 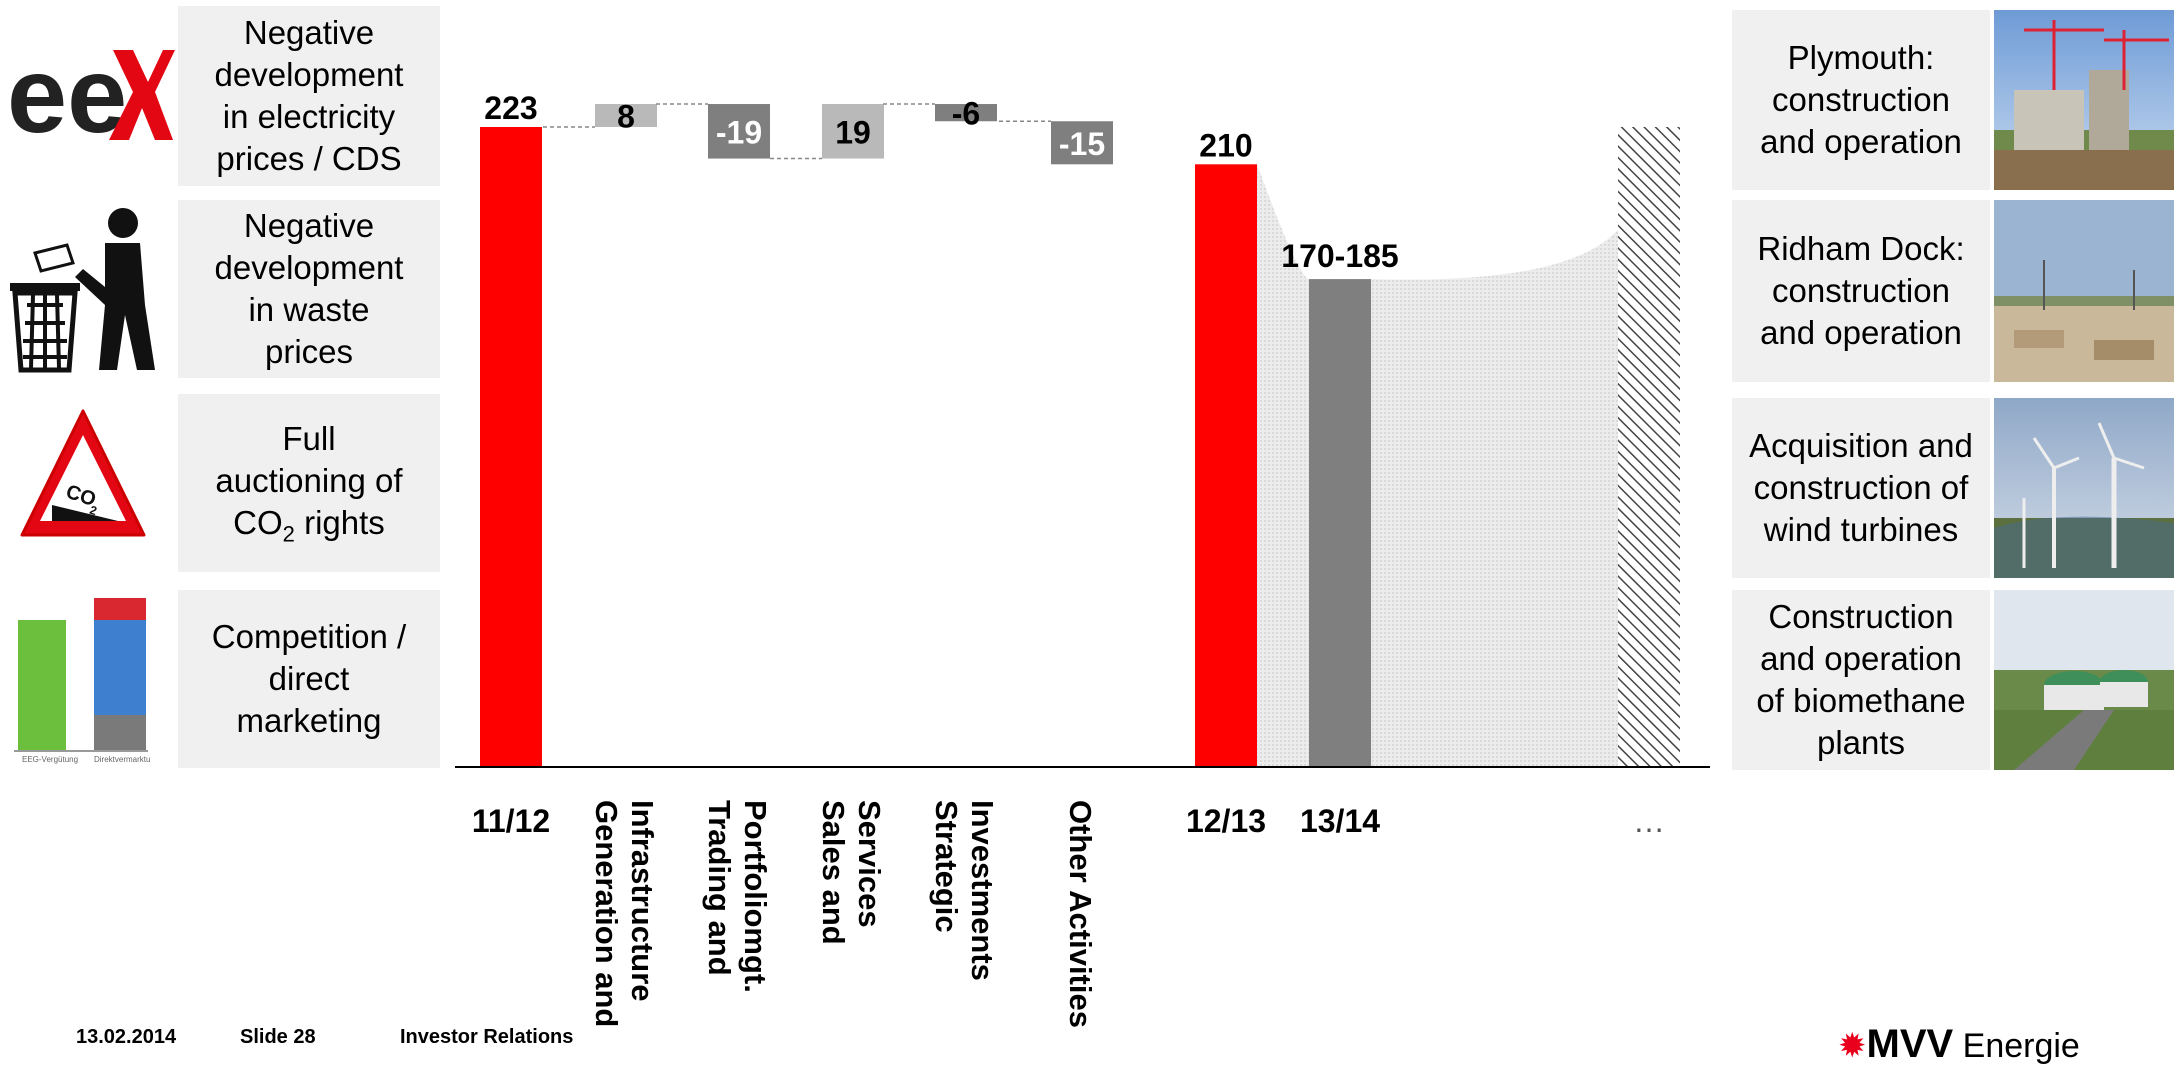 What do you see at coordinates (719, 888) in the screenshot?
I see `category-label: Trading and` at bounding box center [719, 888].